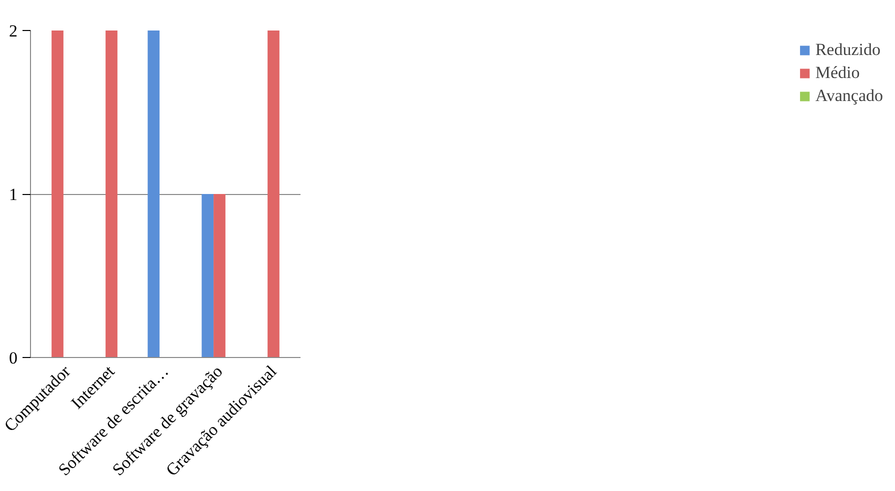  What do you see at coordinates (849, 96) in the screenshot?
I see `legend-label: Avançado` at bounding box center [849, 96].